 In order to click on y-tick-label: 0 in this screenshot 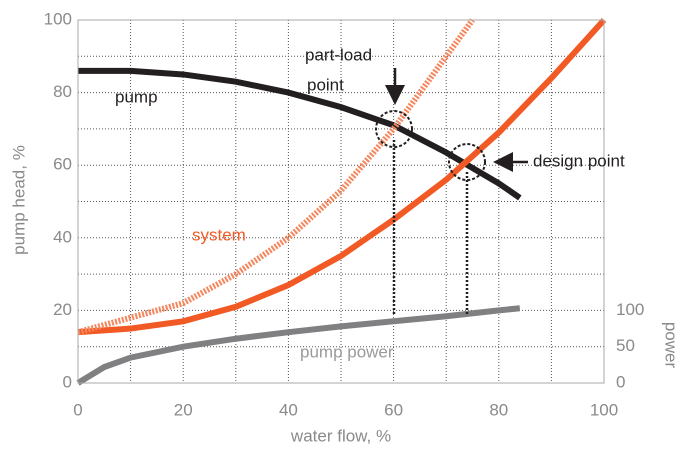, I will do `click(67, 381)`.